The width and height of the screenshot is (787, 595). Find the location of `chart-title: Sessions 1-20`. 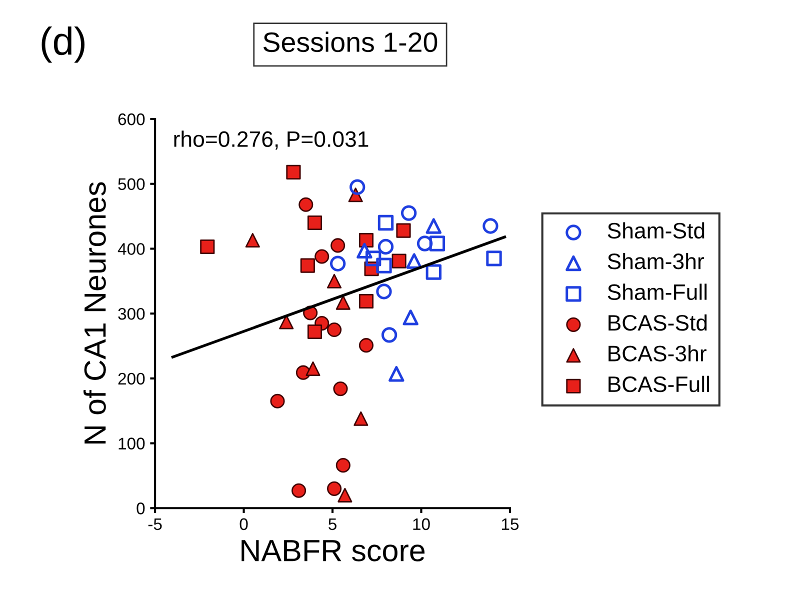

chart-title: Sessions 1-20 is located at coordinates (350, 42).